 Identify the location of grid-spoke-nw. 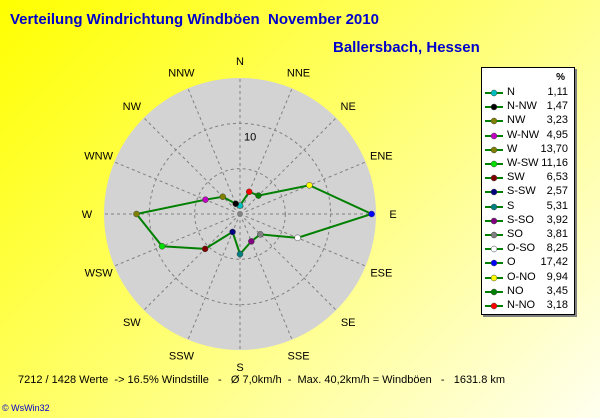
(192, 166).